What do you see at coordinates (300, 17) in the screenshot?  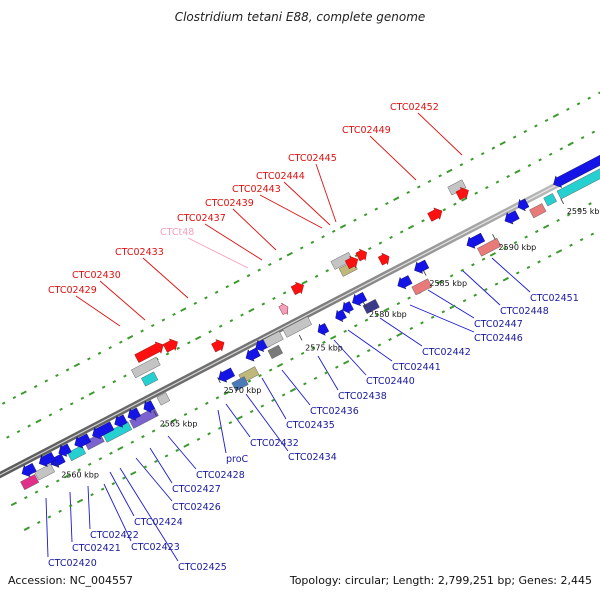 I see `map-title: Clostridium tetani E88, complete genome` at bounding box center [300, 17].